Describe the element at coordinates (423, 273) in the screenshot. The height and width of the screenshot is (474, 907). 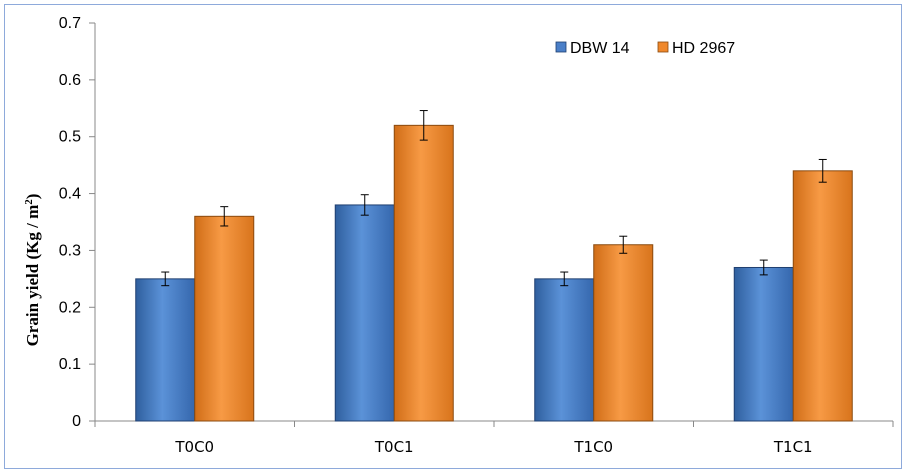
I see `bar-t0c1-hd2967` at that location.